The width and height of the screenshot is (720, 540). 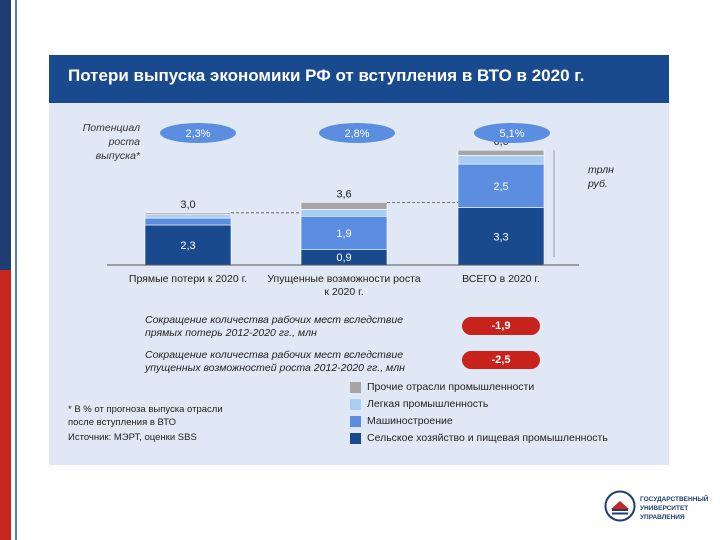 I want to click on legend-swatch-machinery, so click(x=355, y=421).